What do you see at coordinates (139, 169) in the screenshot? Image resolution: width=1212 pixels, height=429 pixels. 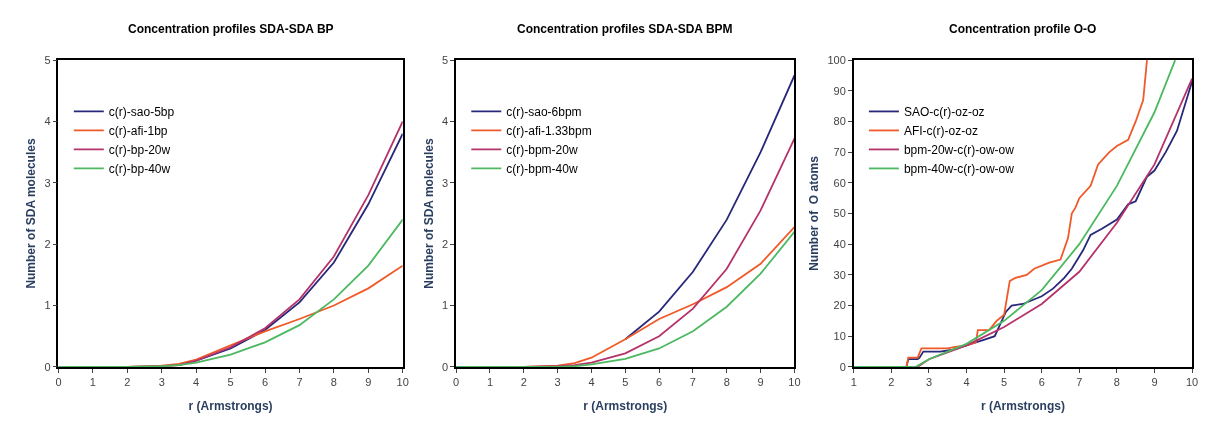 I see `legend-label: c(r)-bp-40w` at bounding box center [139, 169].